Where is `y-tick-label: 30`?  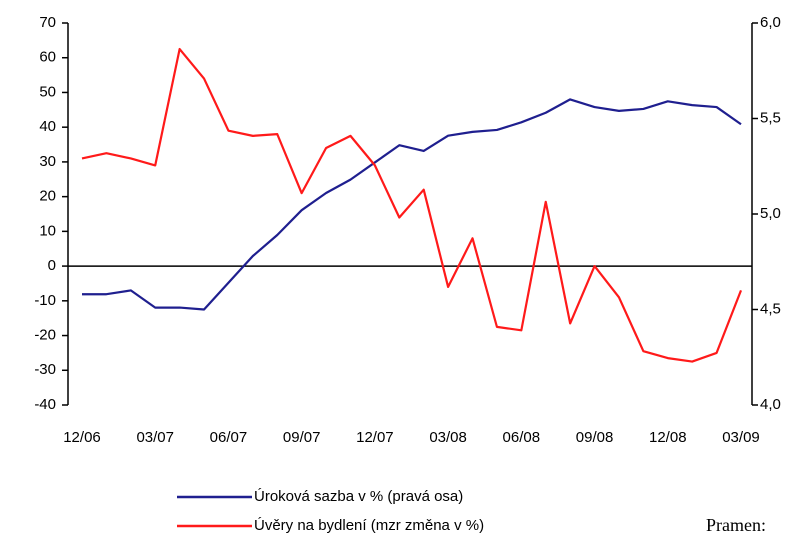
y-tick-label: 30 is located at coordinates (47, 161).